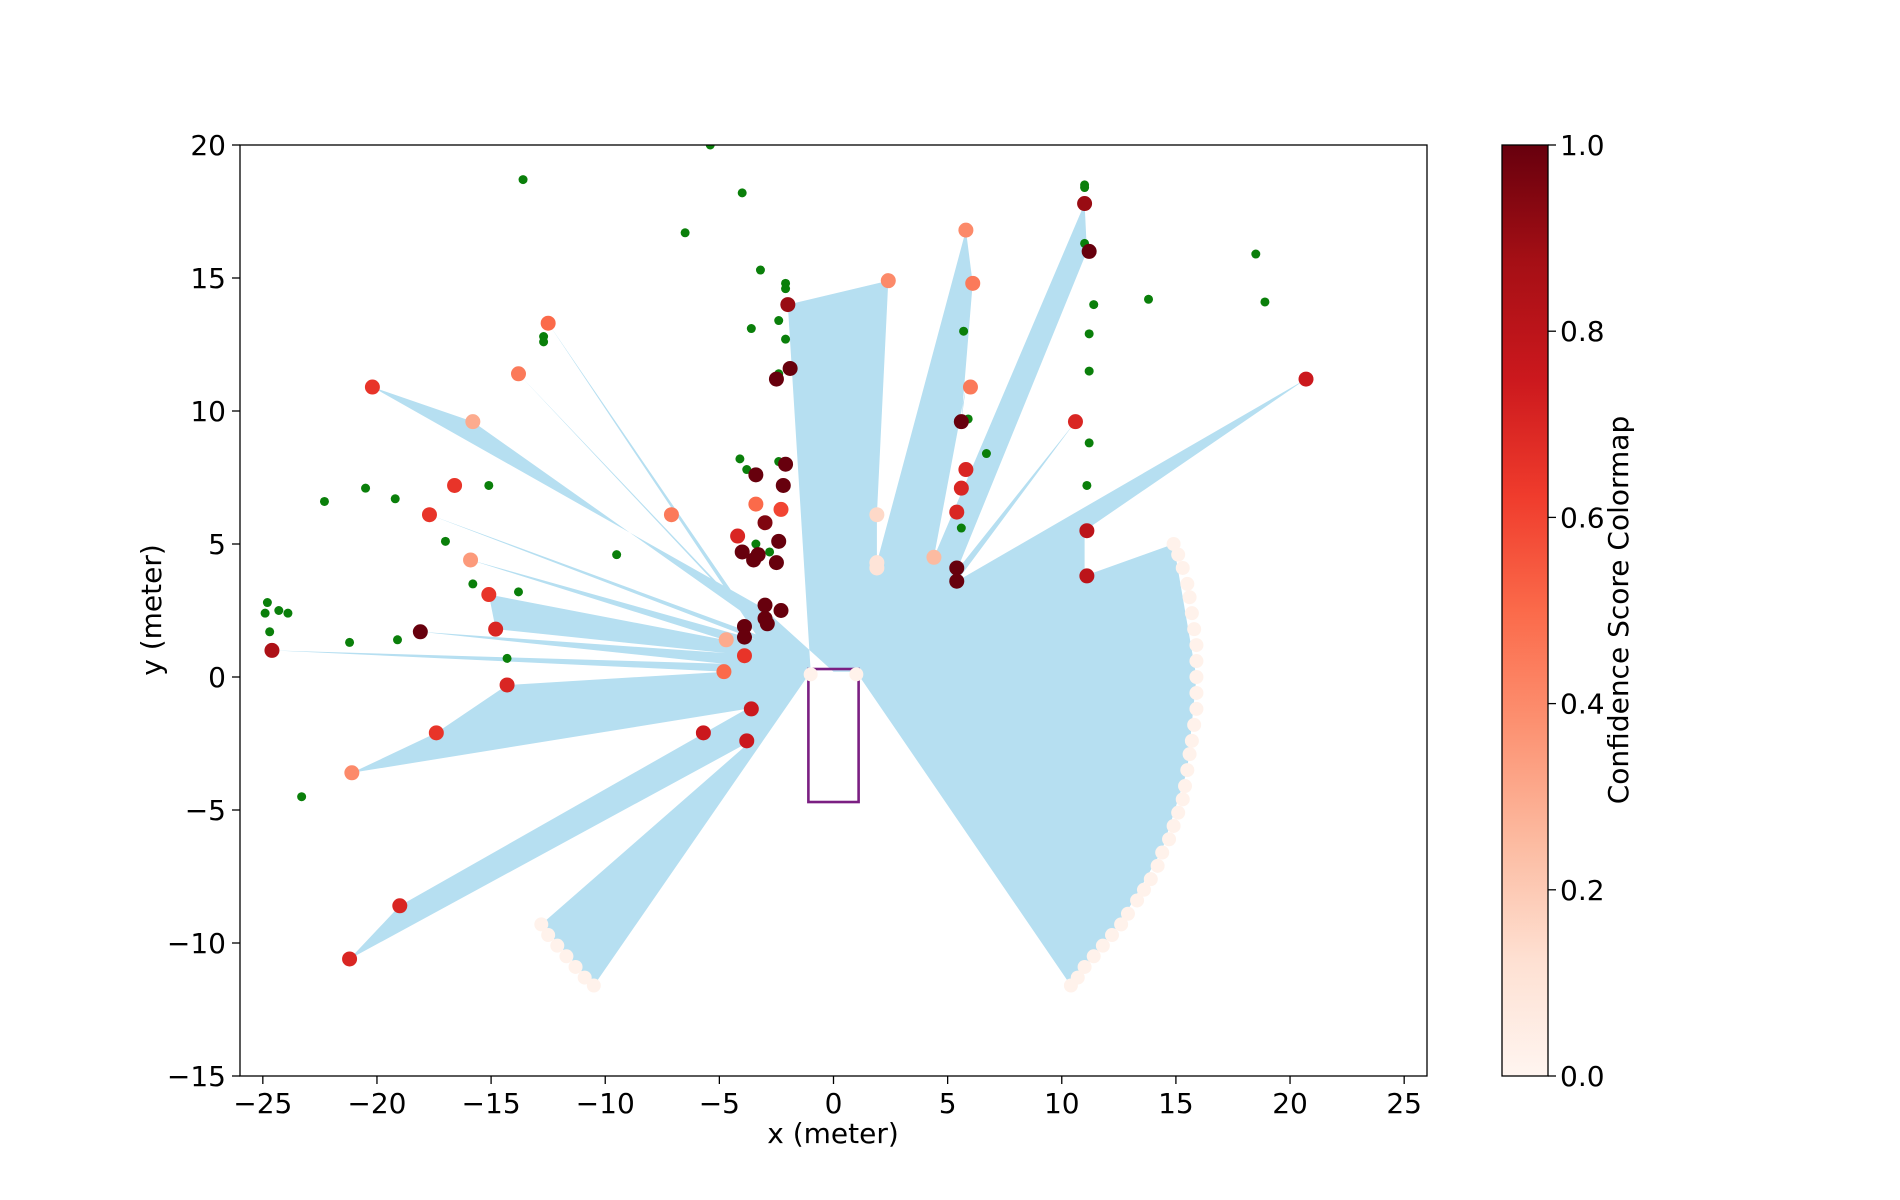 This screenshot has height=1200, width=1900. Describe the element at coordinates (1582, 517) in the screenshot. I see `colorbar-tick-label: 0.6` at that location.